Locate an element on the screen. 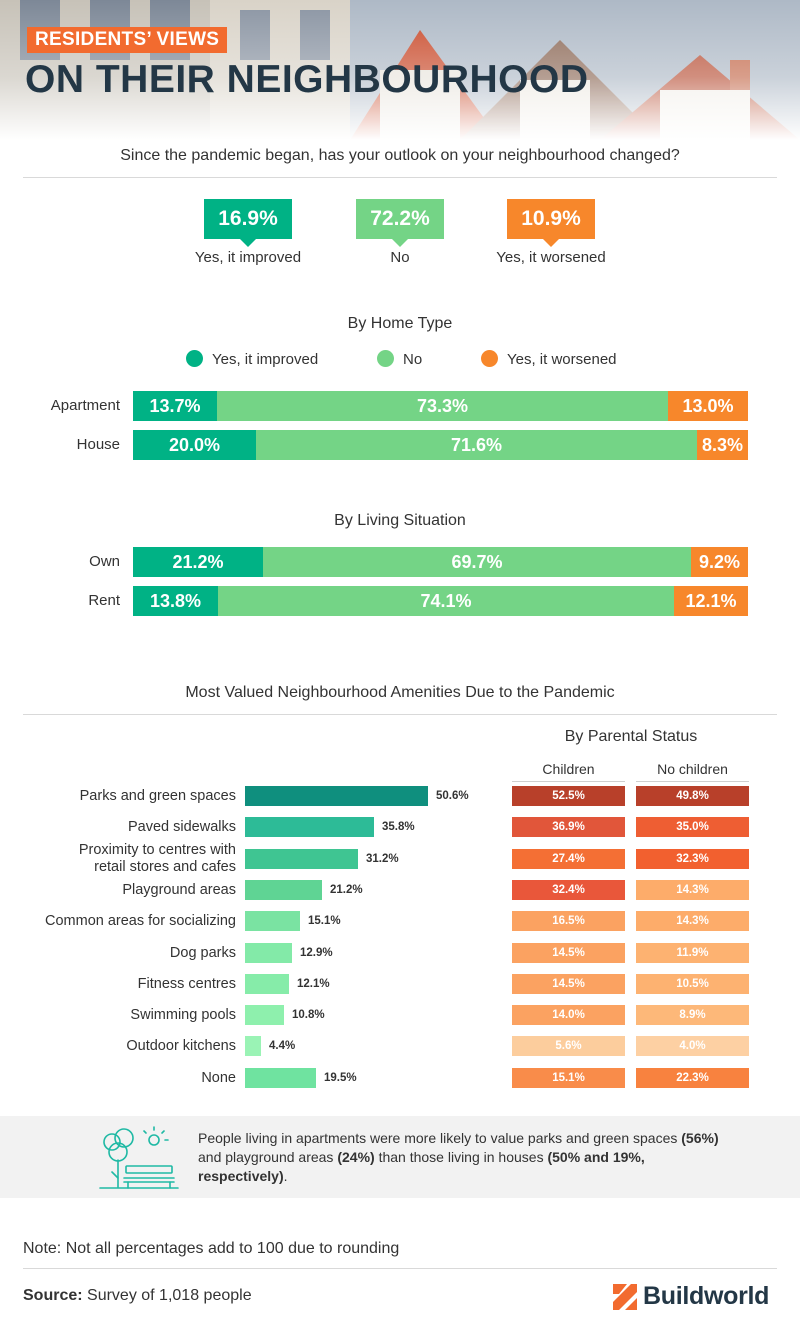 This screenshot has height=1326, width=800. bar-segment-improved: 21.2% is located at coordinates (198, 562).